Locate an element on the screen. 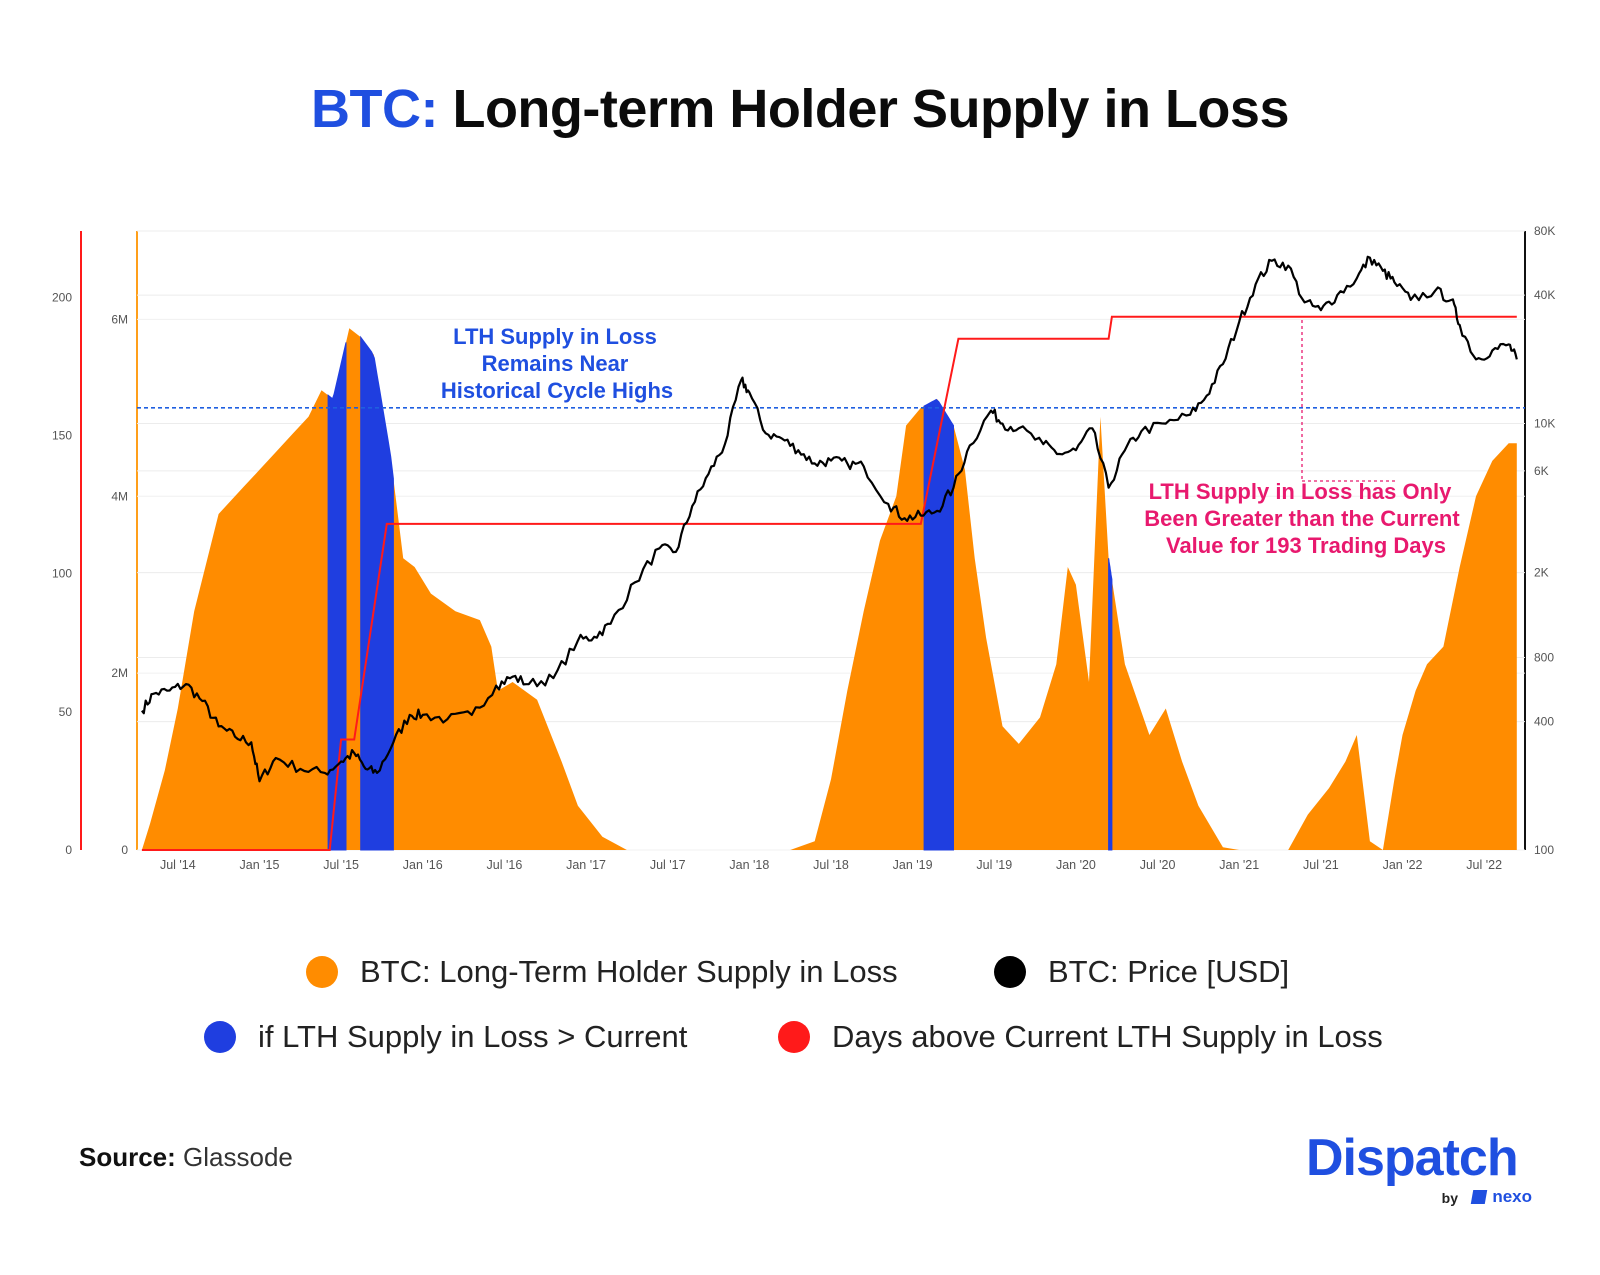 Image resolution: width=1600 pixels, height=1275 pixels. legend-item-price: BTC: Price [USD] is located at coordinates (1141, 972).